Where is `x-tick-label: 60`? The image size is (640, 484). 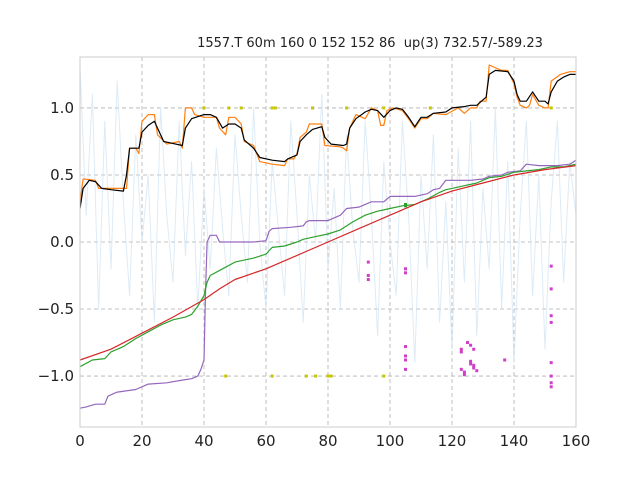
x-tick-label: 60 is located at coordinates (265, 441).